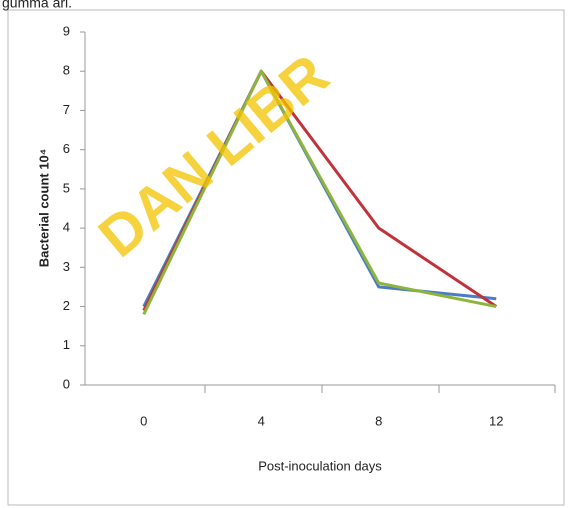 This screenshot has height=508, width=573. I want to click on x-tick-label: 0, so click(143, 420).